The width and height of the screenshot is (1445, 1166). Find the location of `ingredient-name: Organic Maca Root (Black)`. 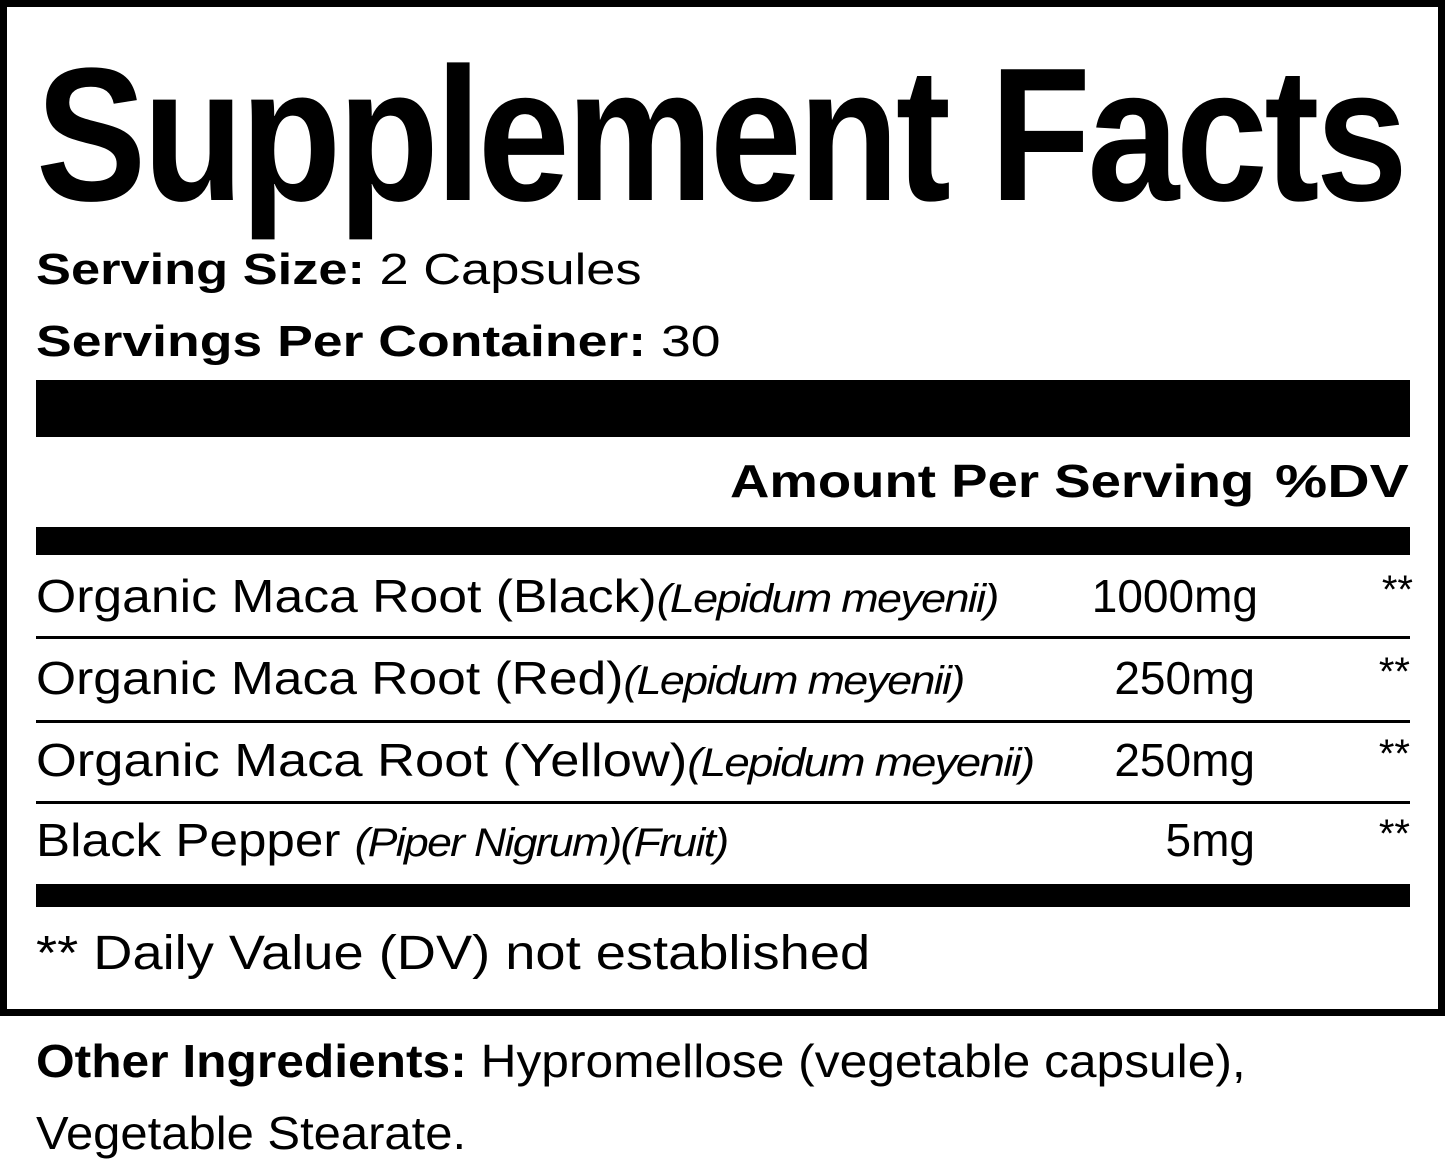

ingredient-name: Organic Maca Root (Black) is located at coordinates (346, 596).